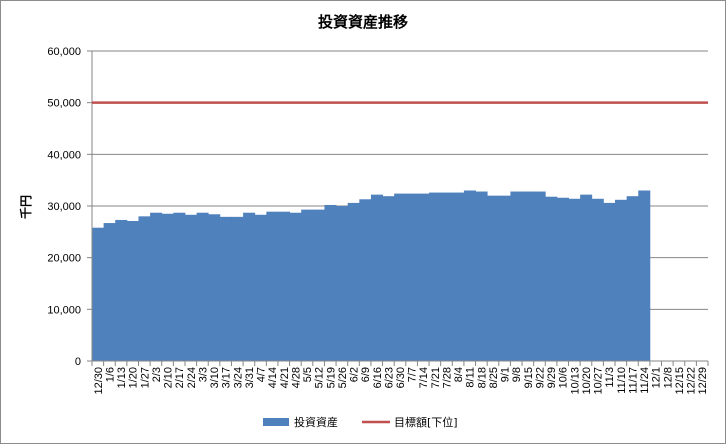 The height and width of the screenshot is (444, 726). Describe the element at coordinates (99, 381) in the screenshot. I see `x-tick-label: 12/30` at that location.